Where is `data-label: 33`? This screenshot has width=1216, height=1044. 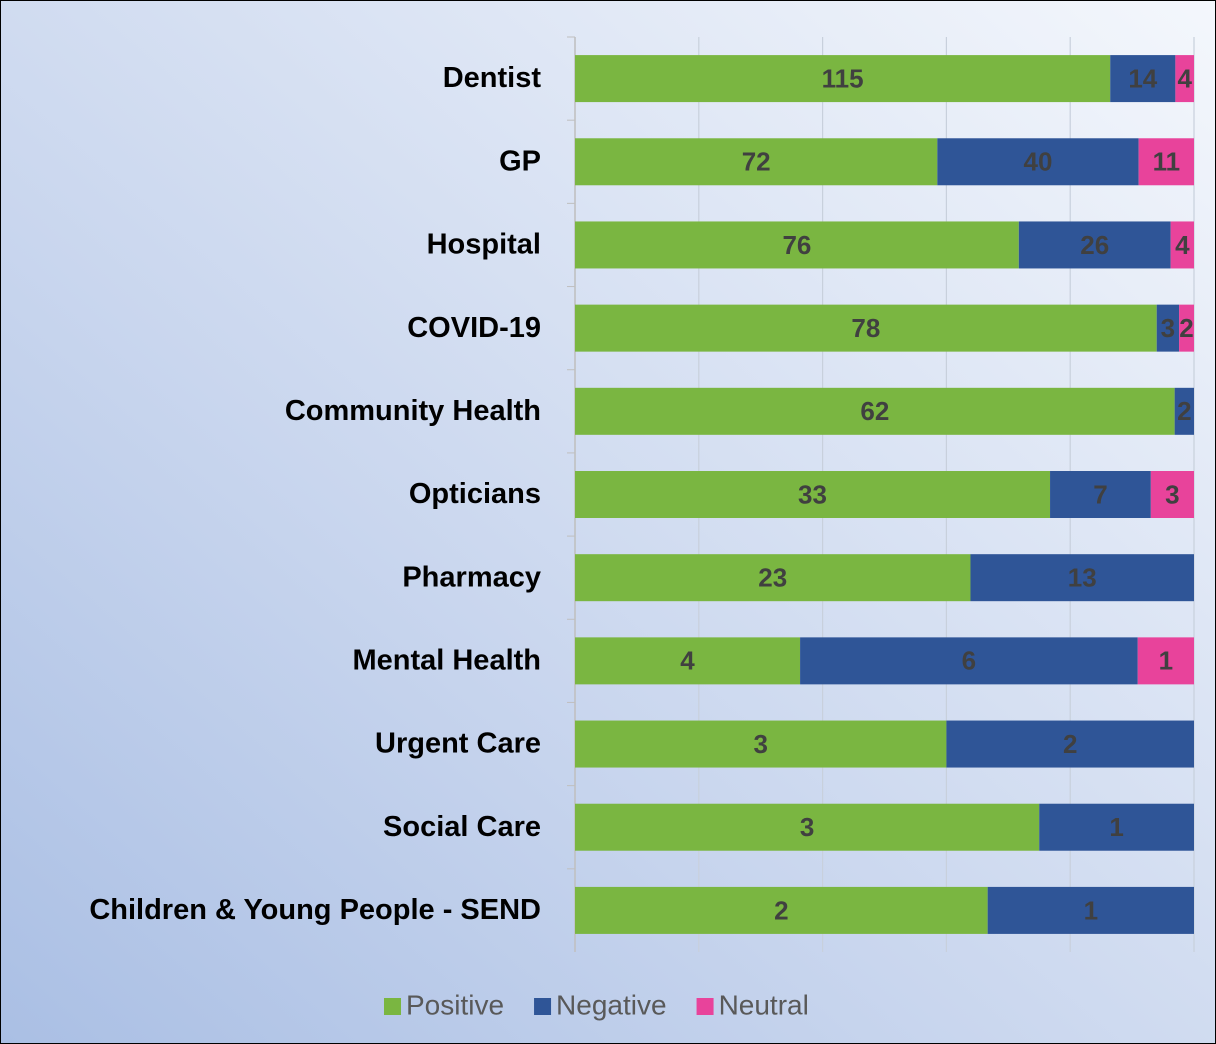 data-label: 33 is located at coordinates (812, 494).